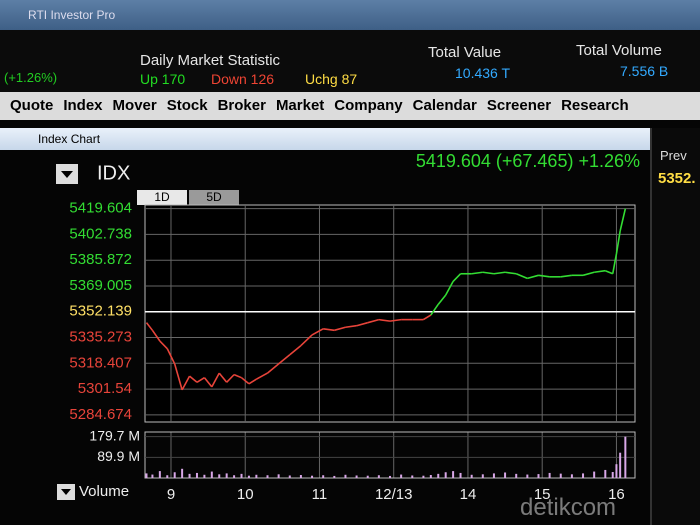 Image resolution: width=700 pixels, height=525 pixels. What do you see at coordinates (113, 173) in the screenshot?
I see `symbol: IDX` at bounding box center [113, 173].